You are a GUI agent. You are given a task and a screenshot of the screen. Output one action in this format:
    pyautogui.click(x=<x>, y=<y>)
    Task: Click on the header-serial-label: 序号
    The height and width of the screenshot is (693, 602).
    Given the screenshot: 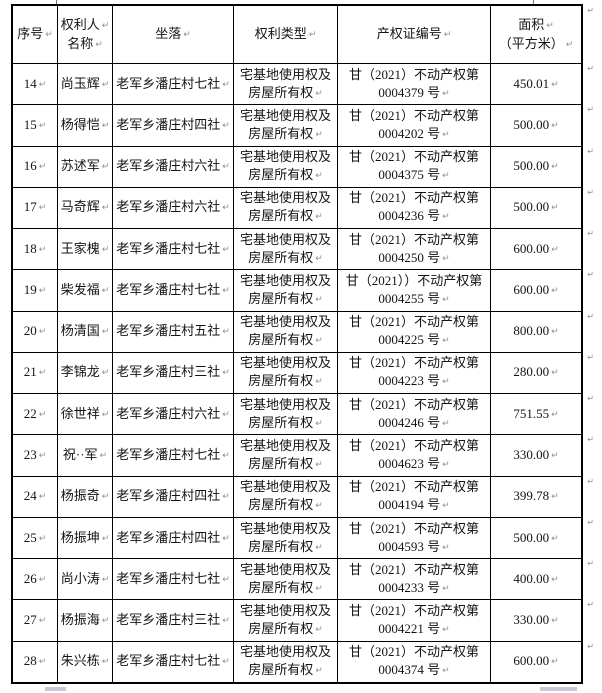 What is the action you would take?
    pyautogui.click(x=30, y=33)
    